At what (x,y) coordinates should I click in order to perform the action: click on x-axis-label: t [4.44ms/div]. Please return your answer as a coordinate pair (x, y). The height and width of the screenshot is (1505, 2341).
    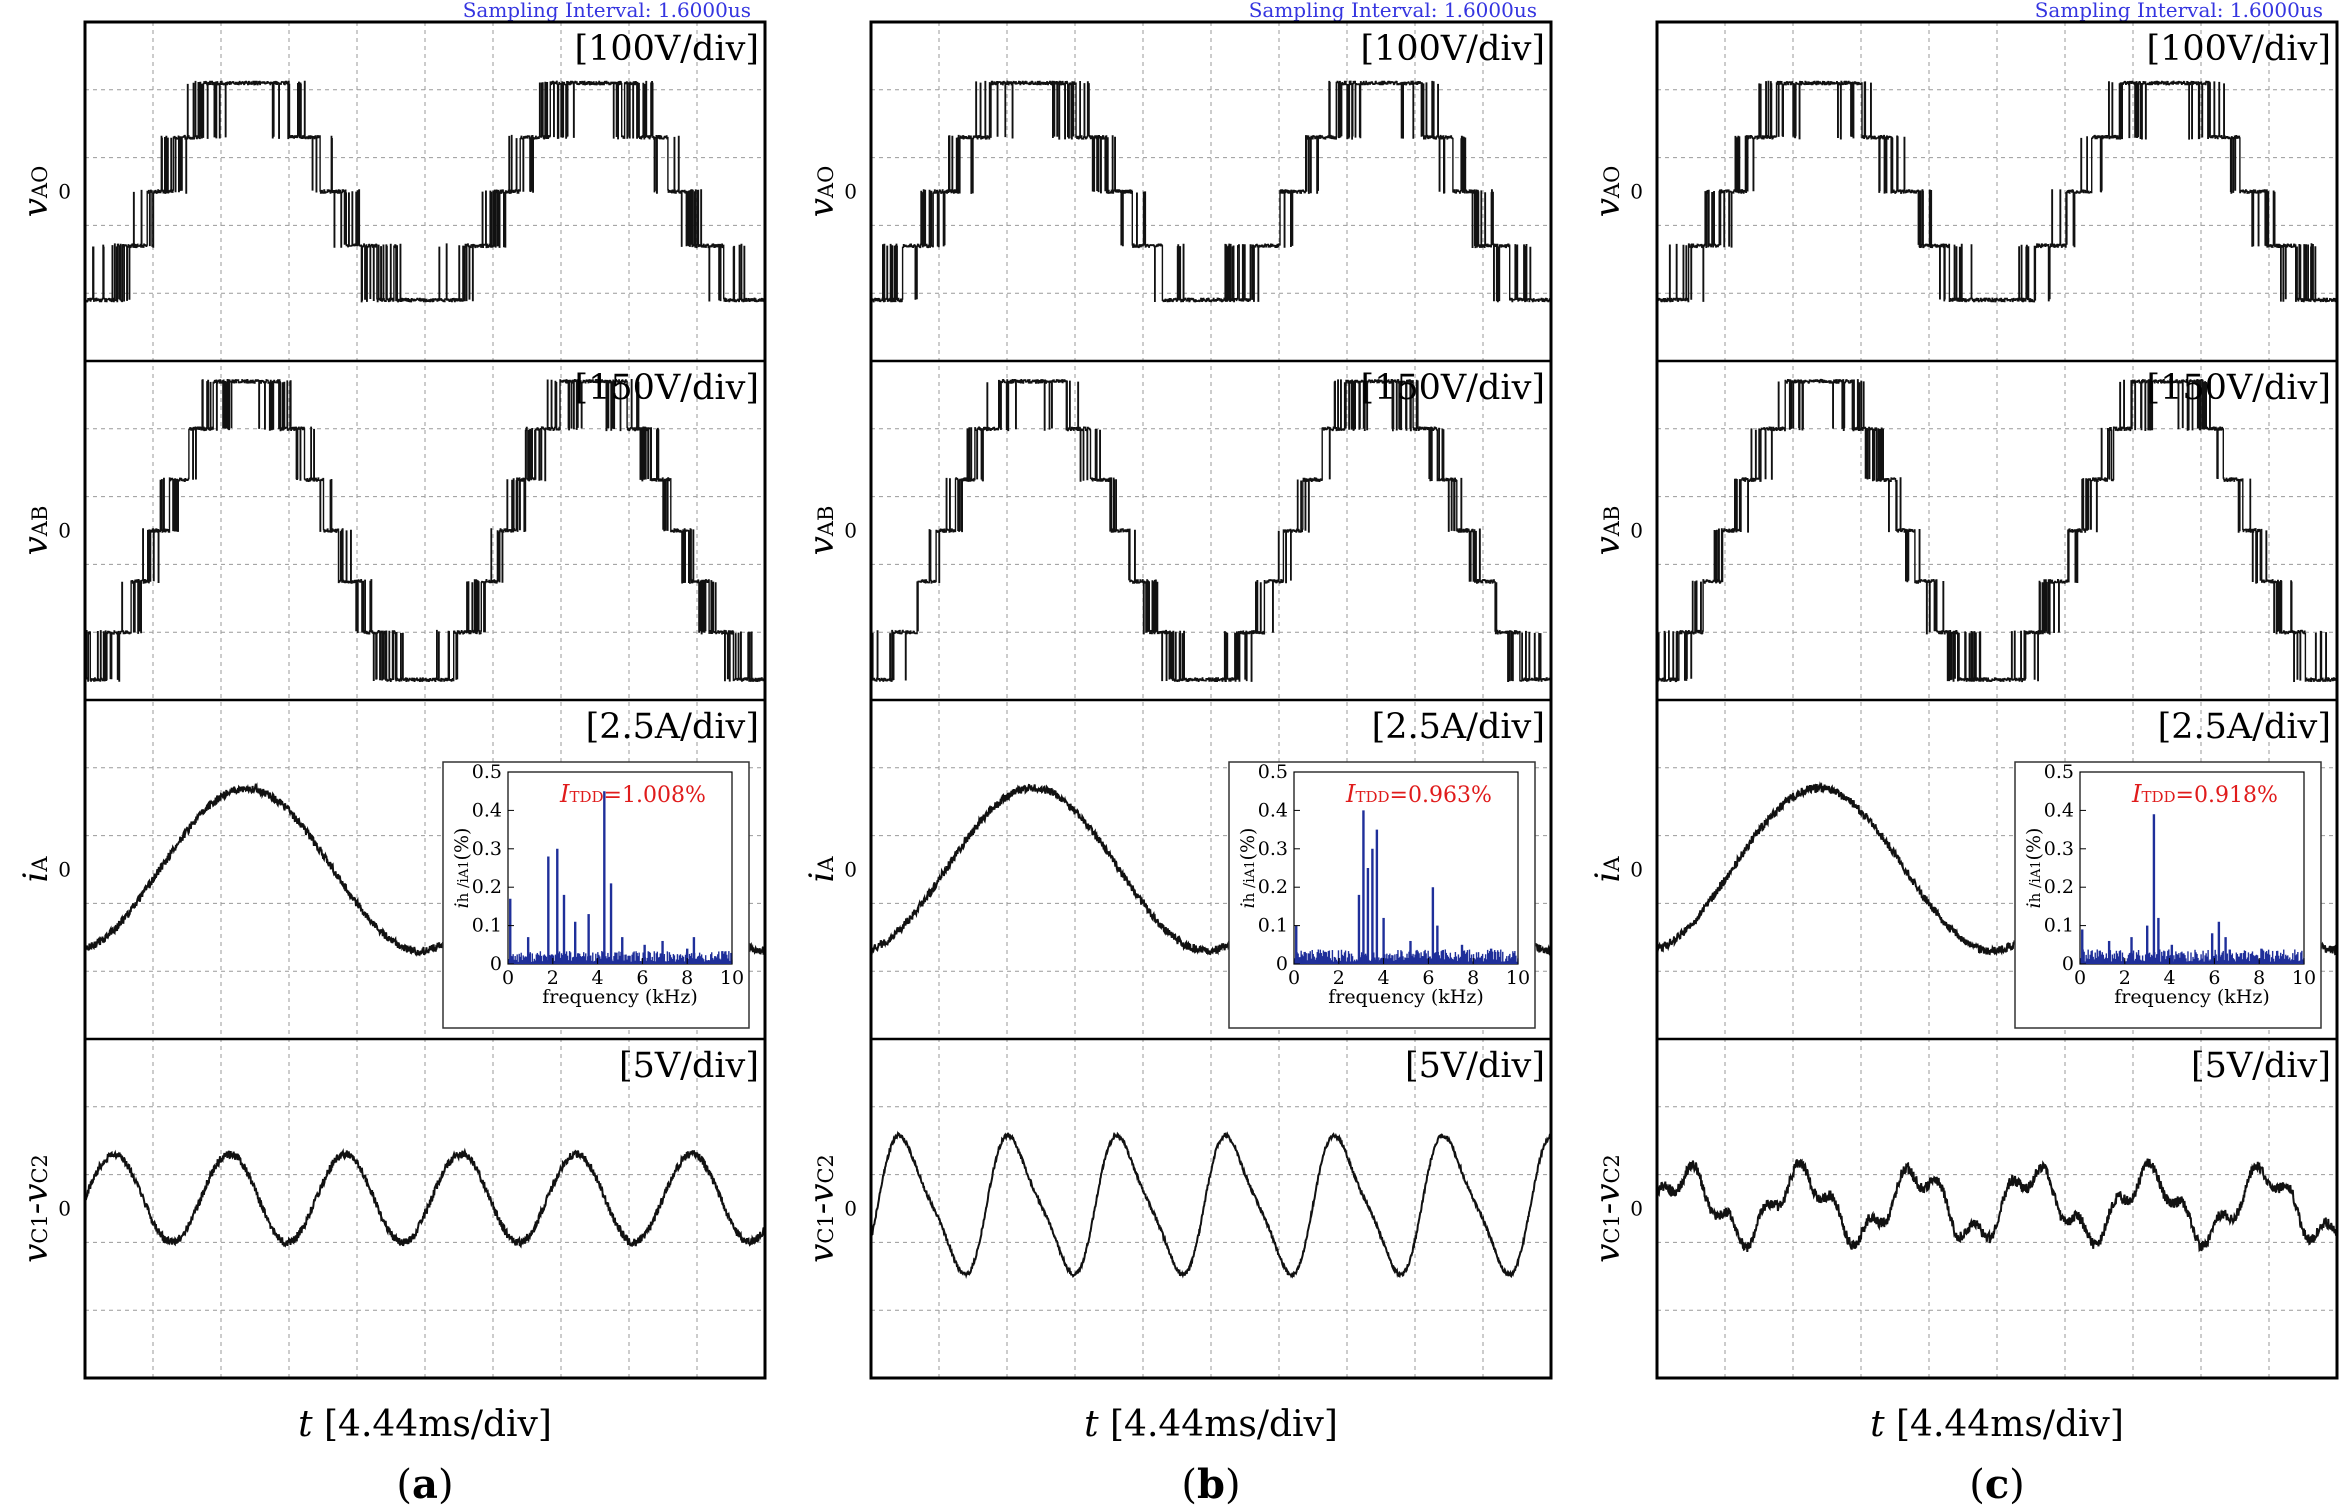
    Looking at the image, I should click on (425, 1424).